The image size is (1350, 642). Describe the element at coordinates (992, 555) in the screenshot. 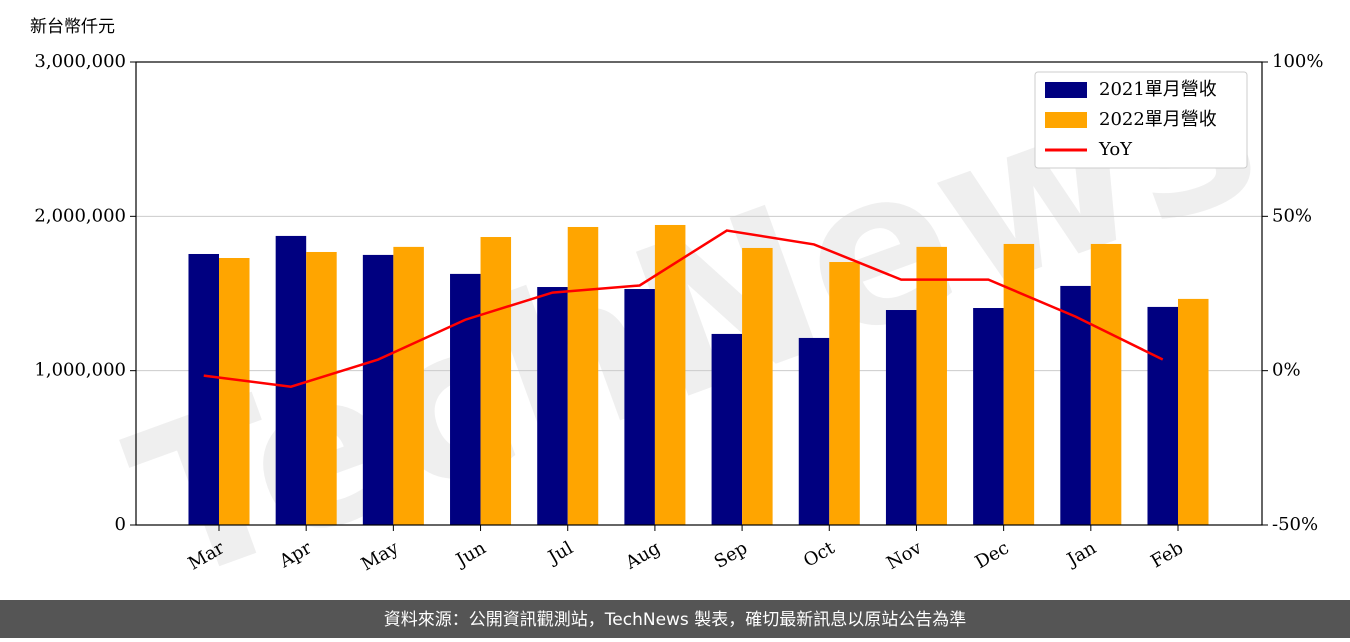

I see `x-tick-label: Dec` at that location.